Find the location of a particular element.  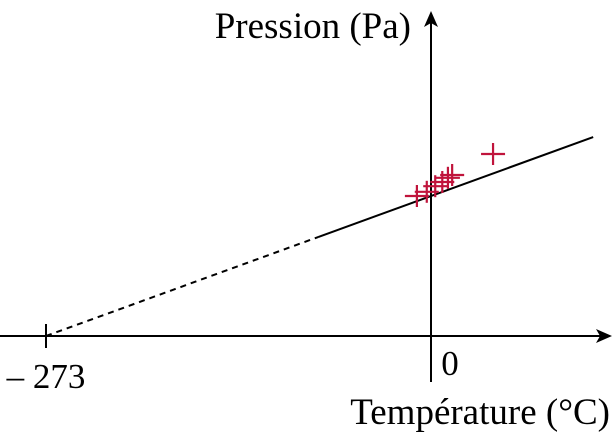

x-axis-label: Température (°C) is located at coordinates (480, 412).